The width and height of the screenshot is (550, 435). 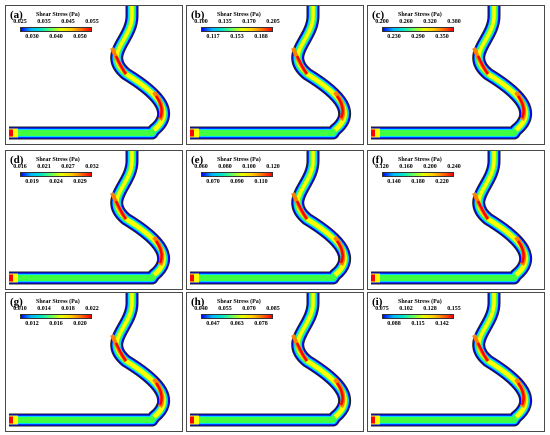 What do you see at coordinates (237, 324) in the screenshot?
I see `colorbar-tick-bottom: 0.063` at bounding box center [237, 324].